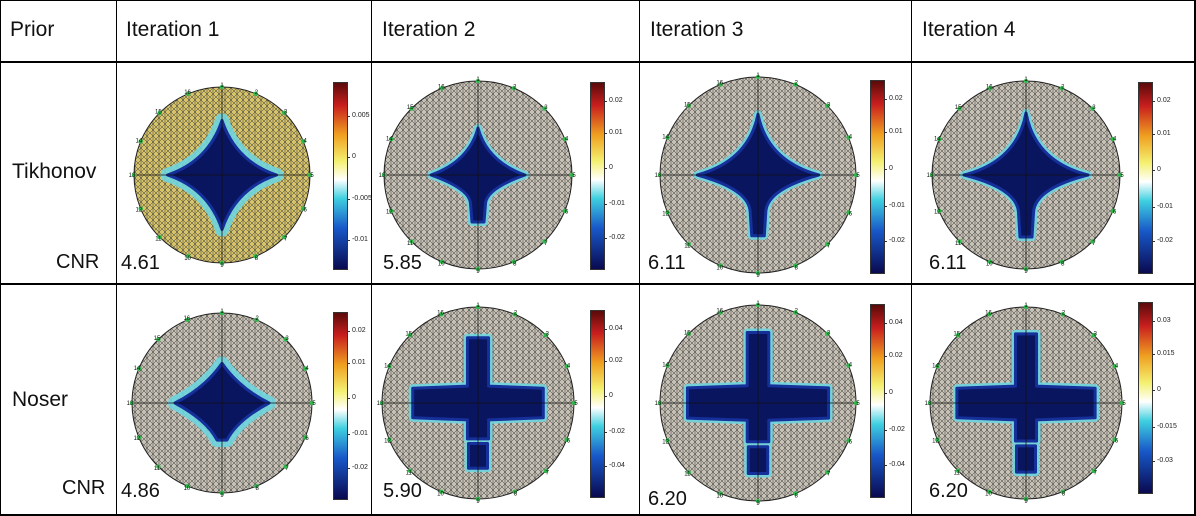 The image size is (1196, 516). Describe the element at coordinates (598, 62) in the screenshot. I see `table-divider-header` at that location.